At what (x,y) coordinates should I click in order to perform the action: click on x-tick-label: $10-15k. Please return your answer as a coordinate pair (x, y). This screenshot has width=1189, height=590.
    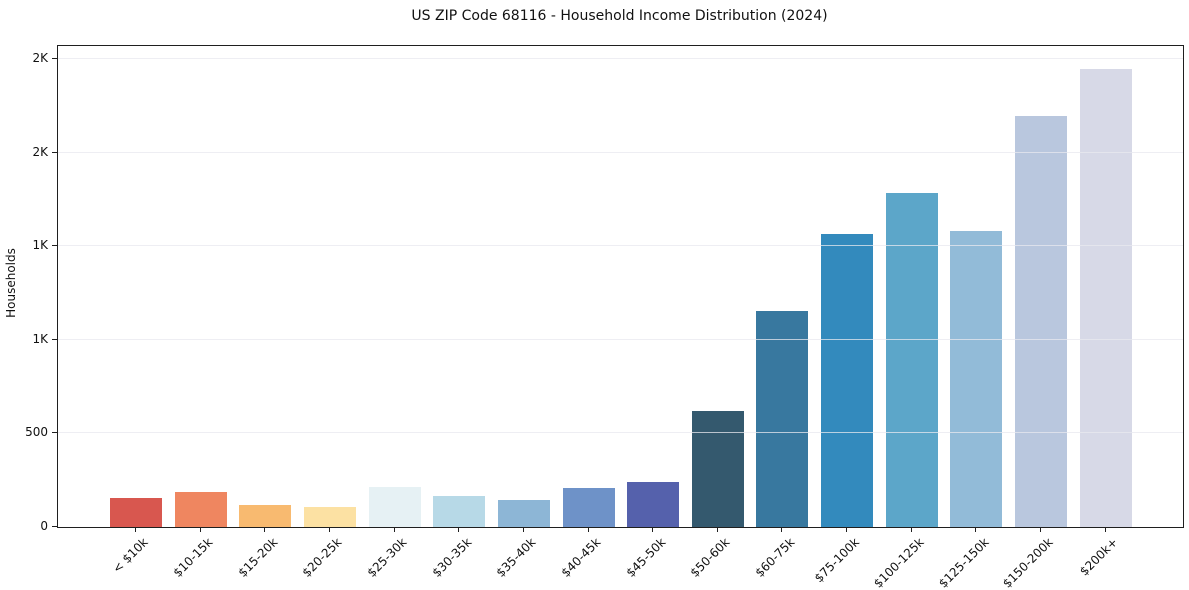
    Looking at the image, I should click on (193, 557).